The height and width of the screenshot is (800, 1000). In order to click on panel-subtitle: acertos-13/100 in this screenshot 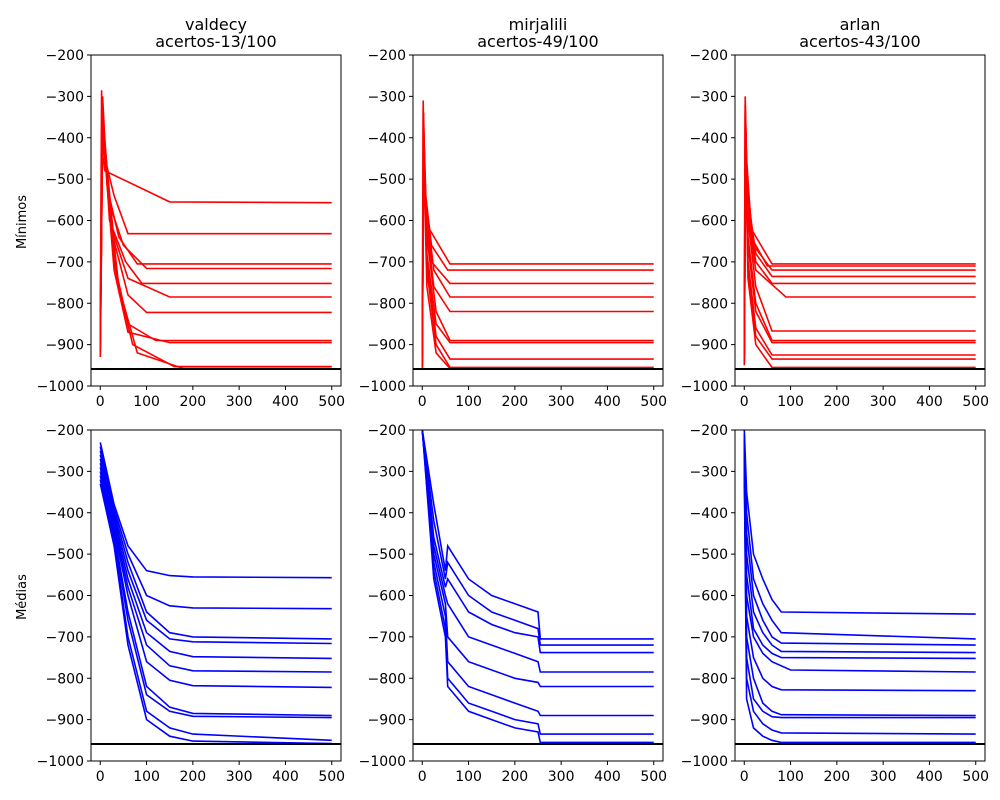, I will do `click(215, 41)`.